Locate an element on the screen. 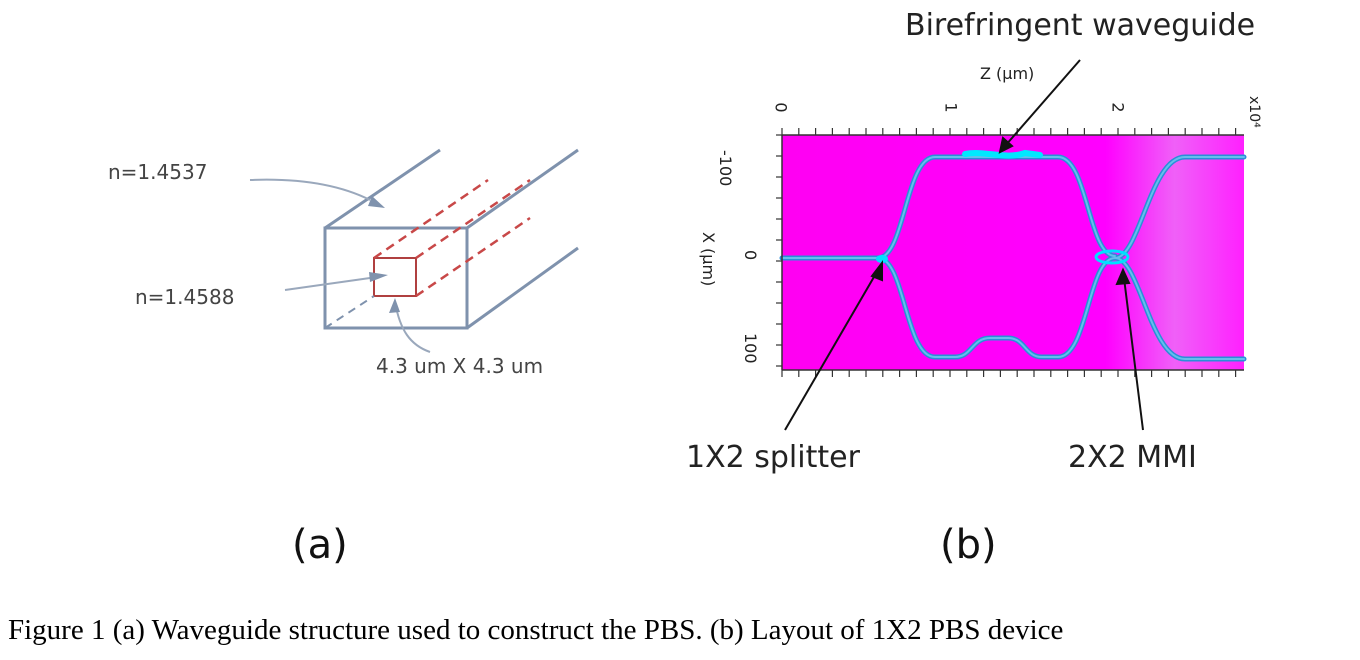 This screenshot has width=1360, height=660. core-leader-arrow is located at coordinates (378, 277).